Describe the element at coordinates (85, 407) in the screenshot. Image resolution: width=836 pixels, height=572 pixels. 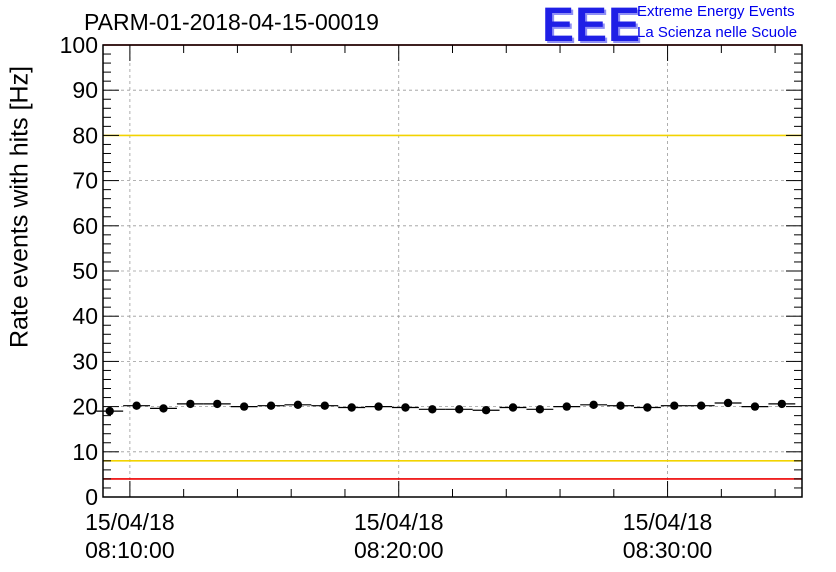
I see `y-tick-label: 20` at that location.